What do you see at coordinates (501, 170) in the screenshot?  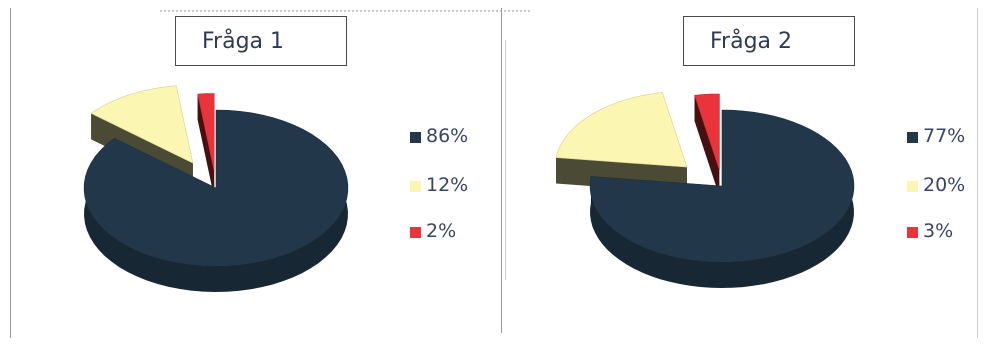 I see `middle-divider` at bounding box center [501, 170].